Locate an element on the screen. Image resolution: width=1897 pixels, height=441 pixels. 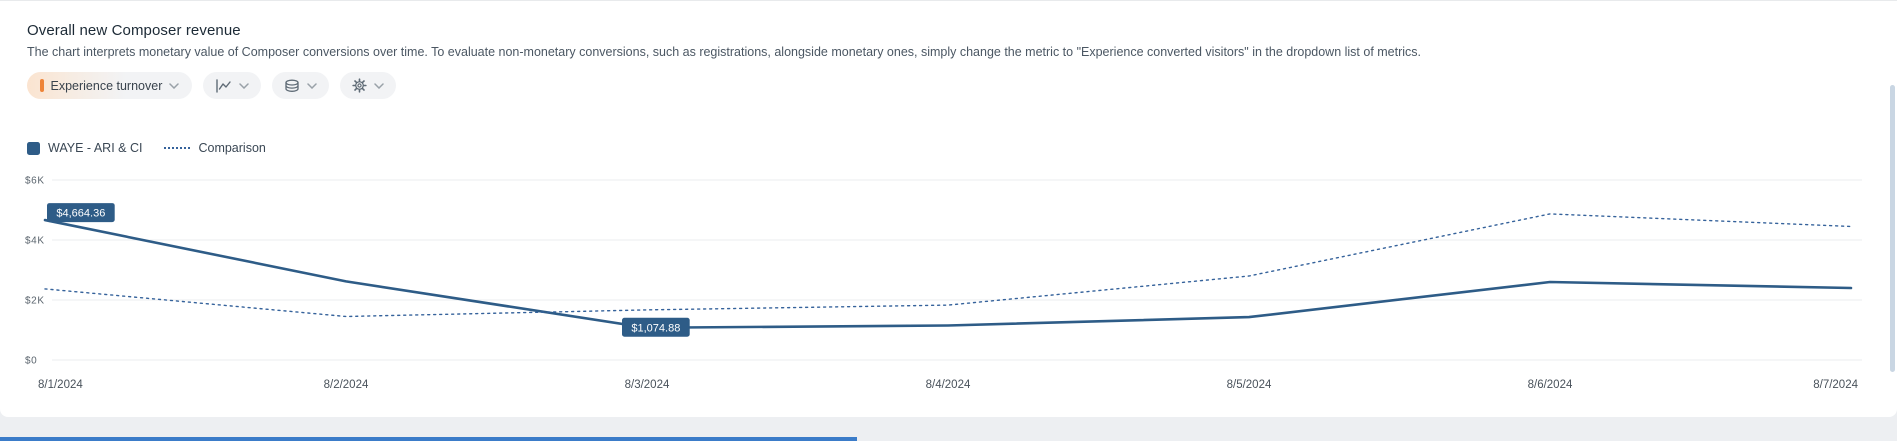
data-source-dropdown is located at coordinates (301, 85).